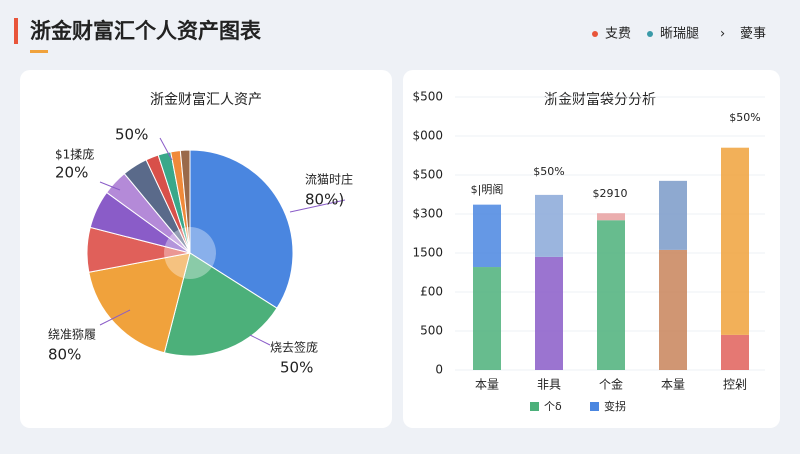 The height and width of the screenshot is (454, 800). Describe the element at coordinates (329, 179) in the screenshot. I see `annotation-label: 流猫时庄` at that location.